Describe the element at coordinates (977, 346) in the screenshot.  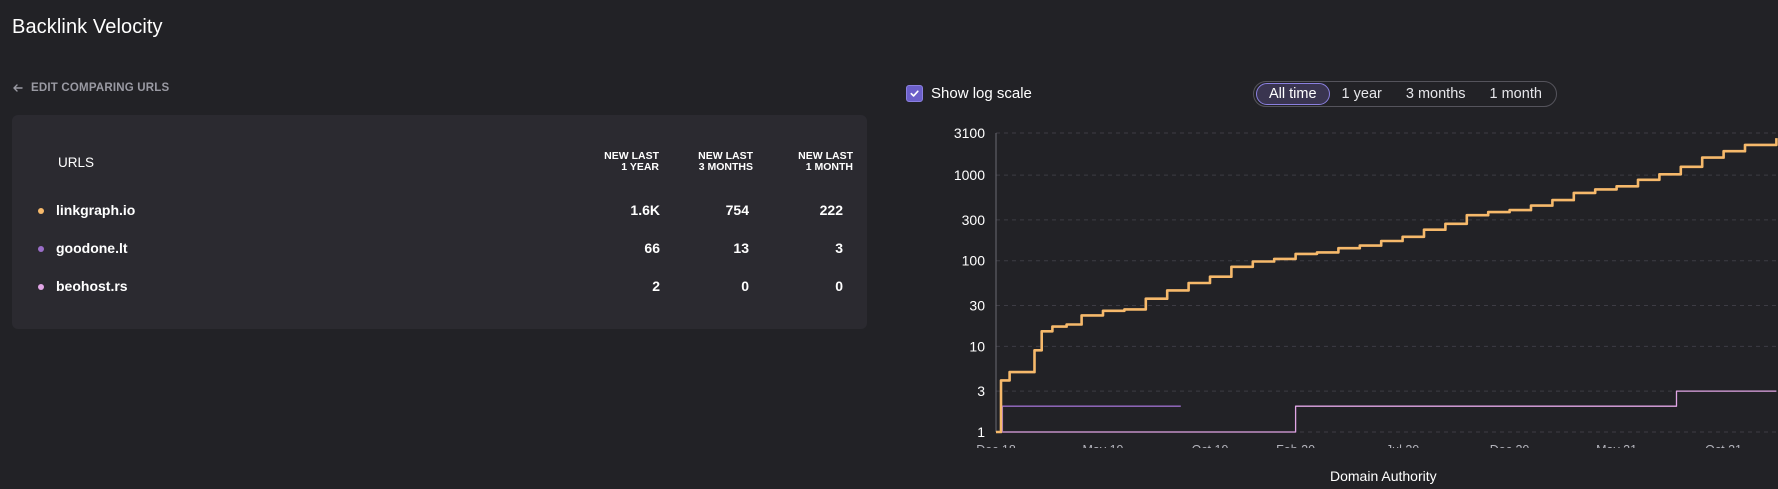
I see `y-tick-label: 10` at that location.